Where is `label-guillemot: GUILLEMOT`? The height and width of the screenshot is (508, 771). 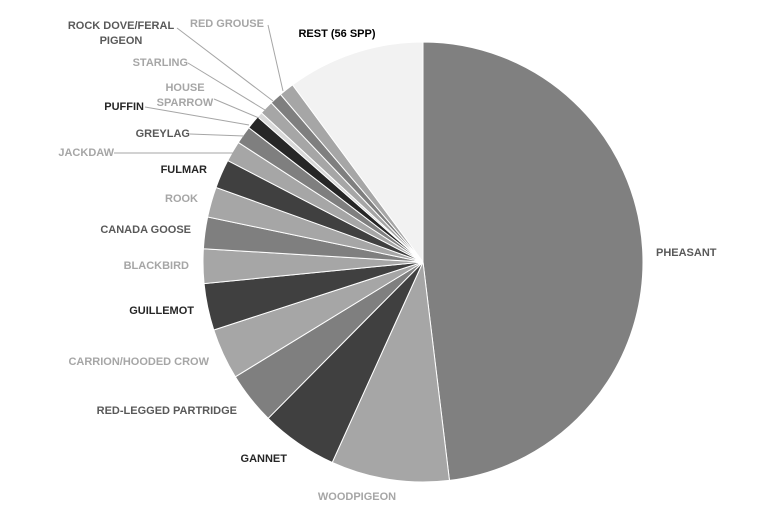 label-guillemot: GUILLEMOT is located at coordinates (161, 311).